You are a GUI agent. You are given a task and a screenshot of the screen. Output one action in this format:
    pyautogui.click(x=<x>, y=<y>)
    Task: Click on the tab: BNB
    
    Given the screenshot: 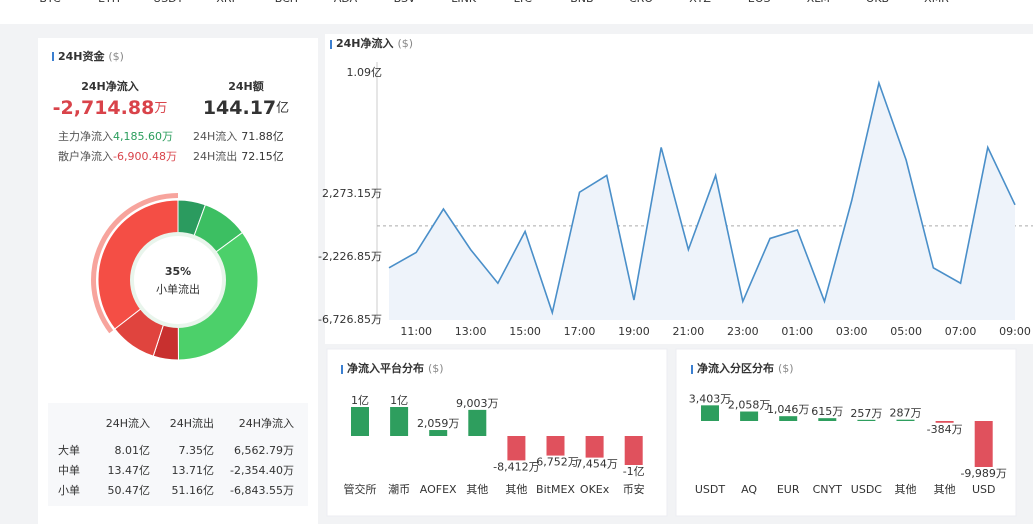 What is the action you would take?
    pyautogui.click(x=581, y=2)
    